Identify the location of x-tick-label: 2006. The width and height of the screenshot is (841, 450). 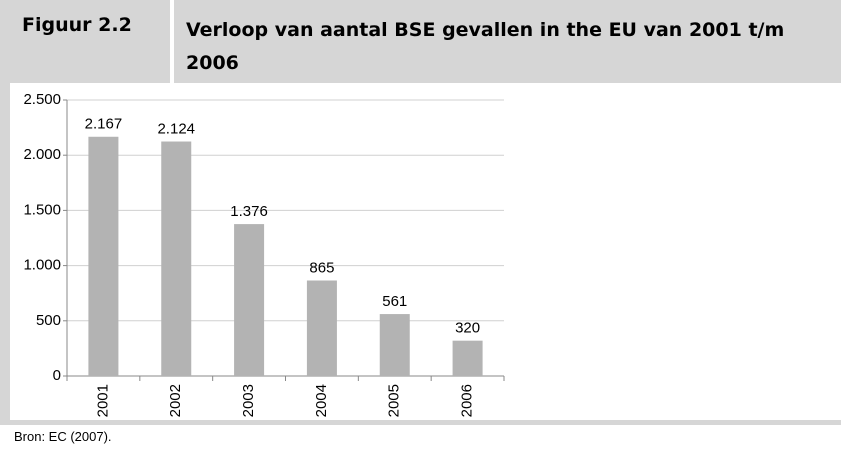
(467, 400).